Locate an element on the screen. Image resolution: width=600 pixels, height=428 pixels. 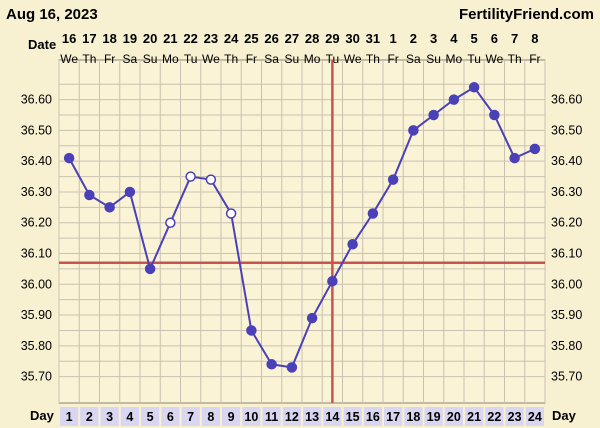
y-tick-label-right: 36.00 is located at coordinates (566, 284).